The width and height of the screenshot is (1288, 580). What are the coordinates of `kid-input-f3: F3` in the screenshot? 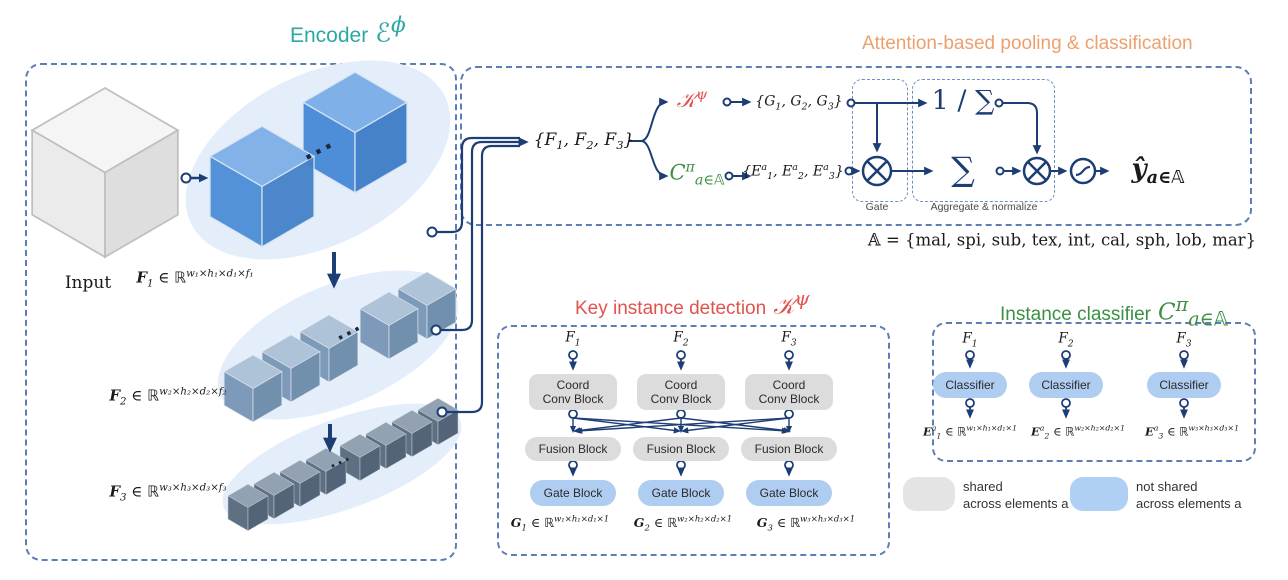 It's located at (789, 339).